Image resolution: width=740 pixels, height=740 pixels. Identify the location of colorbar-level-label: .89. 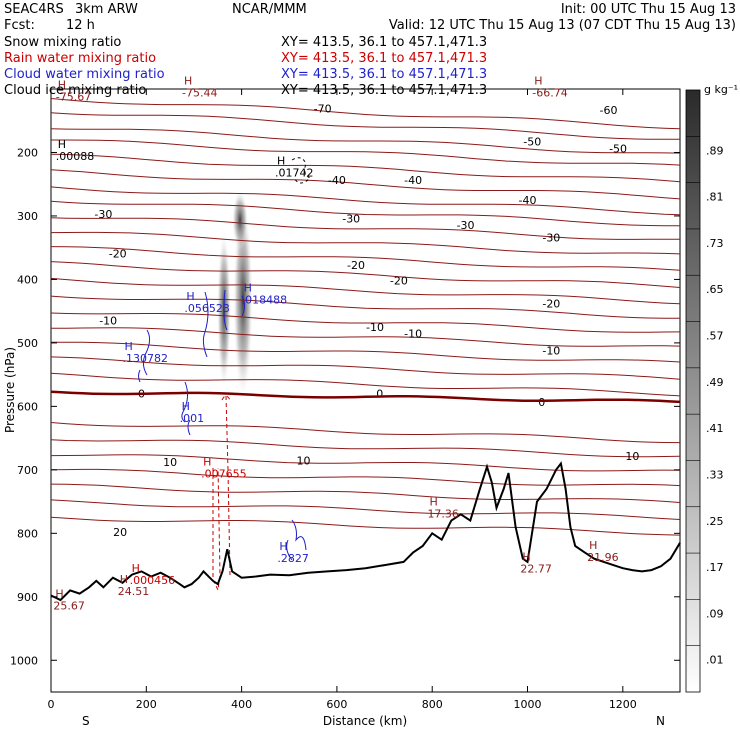
(715, 150).